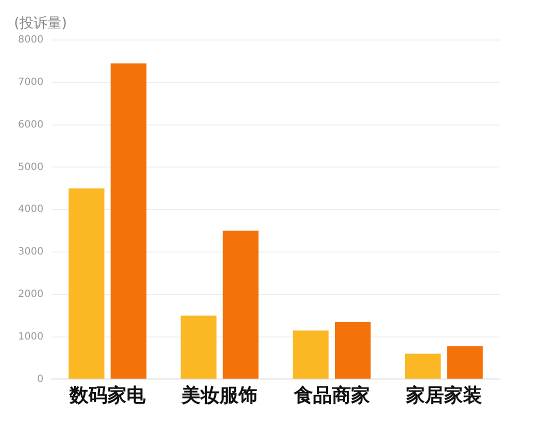 The width and height of the screenshot is (550, 424). What do you see at coordinates (31, 210) in the screenshot?
I see `y-tick-label: 4000` at bounding box center [31, 210].